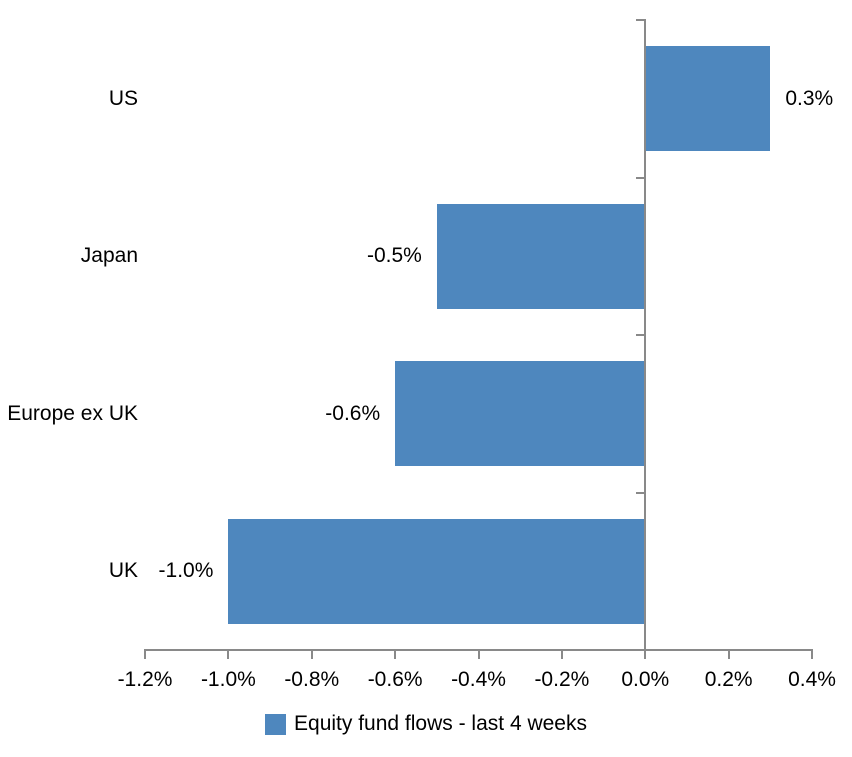  Describe the element at coordinates (562, 679) in the screenshot. I see `x-tick-label: -0.2%` at that location.